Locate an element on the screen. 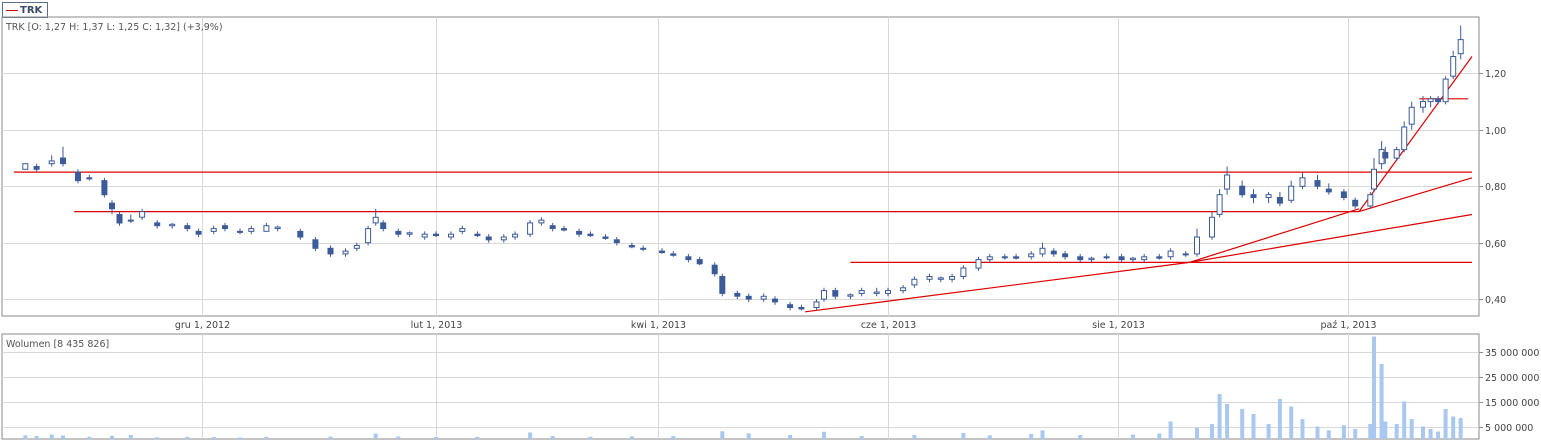 The width and height of the screenshot is (1541, 443). volume-tick-label: 25 000 000 is located at coordinates (1512, 378).